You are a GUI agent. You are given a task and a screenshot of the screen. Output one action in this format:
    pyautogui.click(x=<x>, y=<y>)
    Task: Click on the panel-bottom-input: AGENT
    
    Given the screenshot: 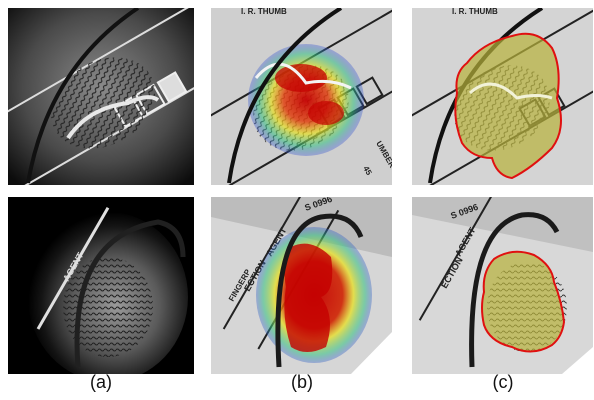 What is the action you would take?
    pyautogui.click(x=101, y=285)
    